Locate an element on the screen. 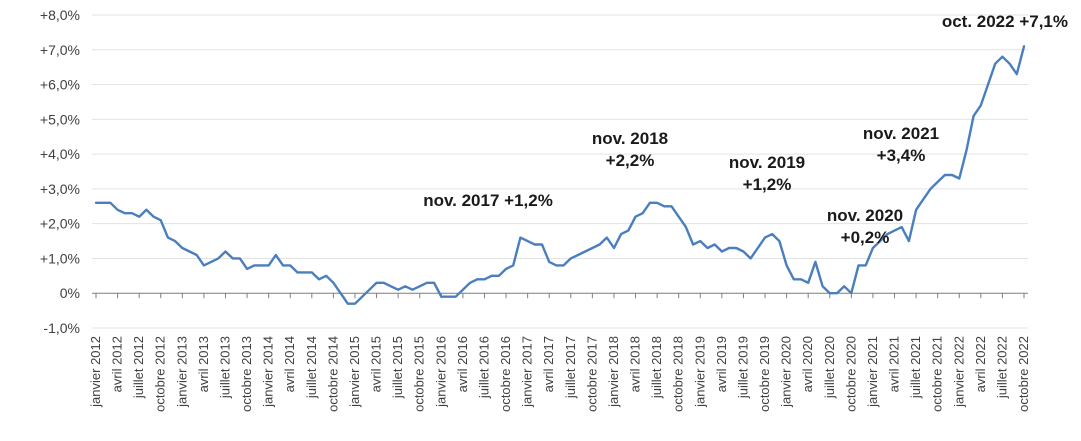  x-tick-label: octobre 2012 is located at coordinates (160, 374).